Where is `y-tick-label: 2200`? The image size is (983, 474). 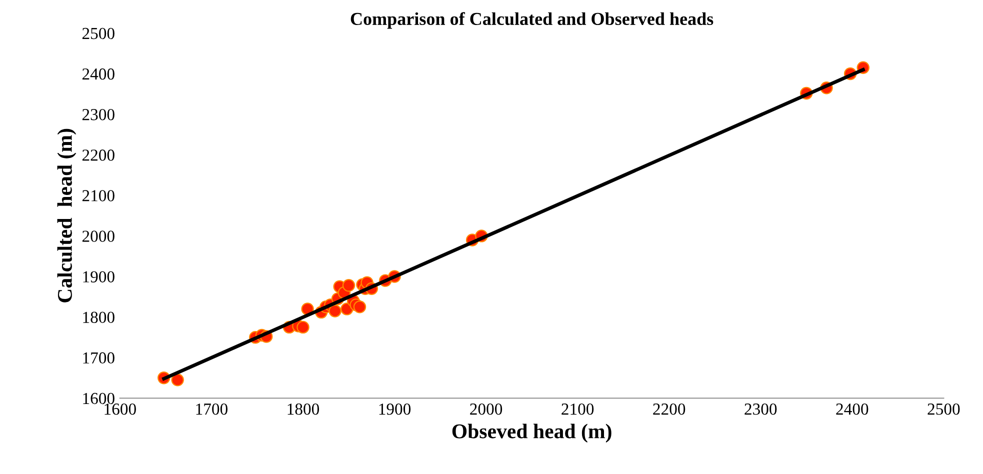
y-tick-label: 2200 is located at coordinates (98, 155).